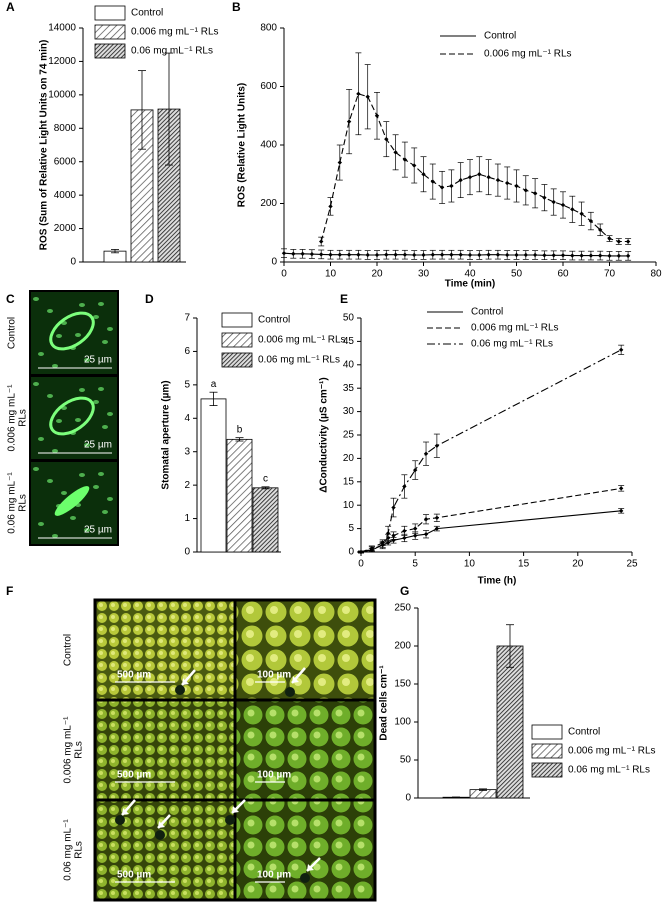  What do you see at coordinates (187, 418) in the screenshot?
I see `y-tick-label: 4` at bounding box center [187, 418].